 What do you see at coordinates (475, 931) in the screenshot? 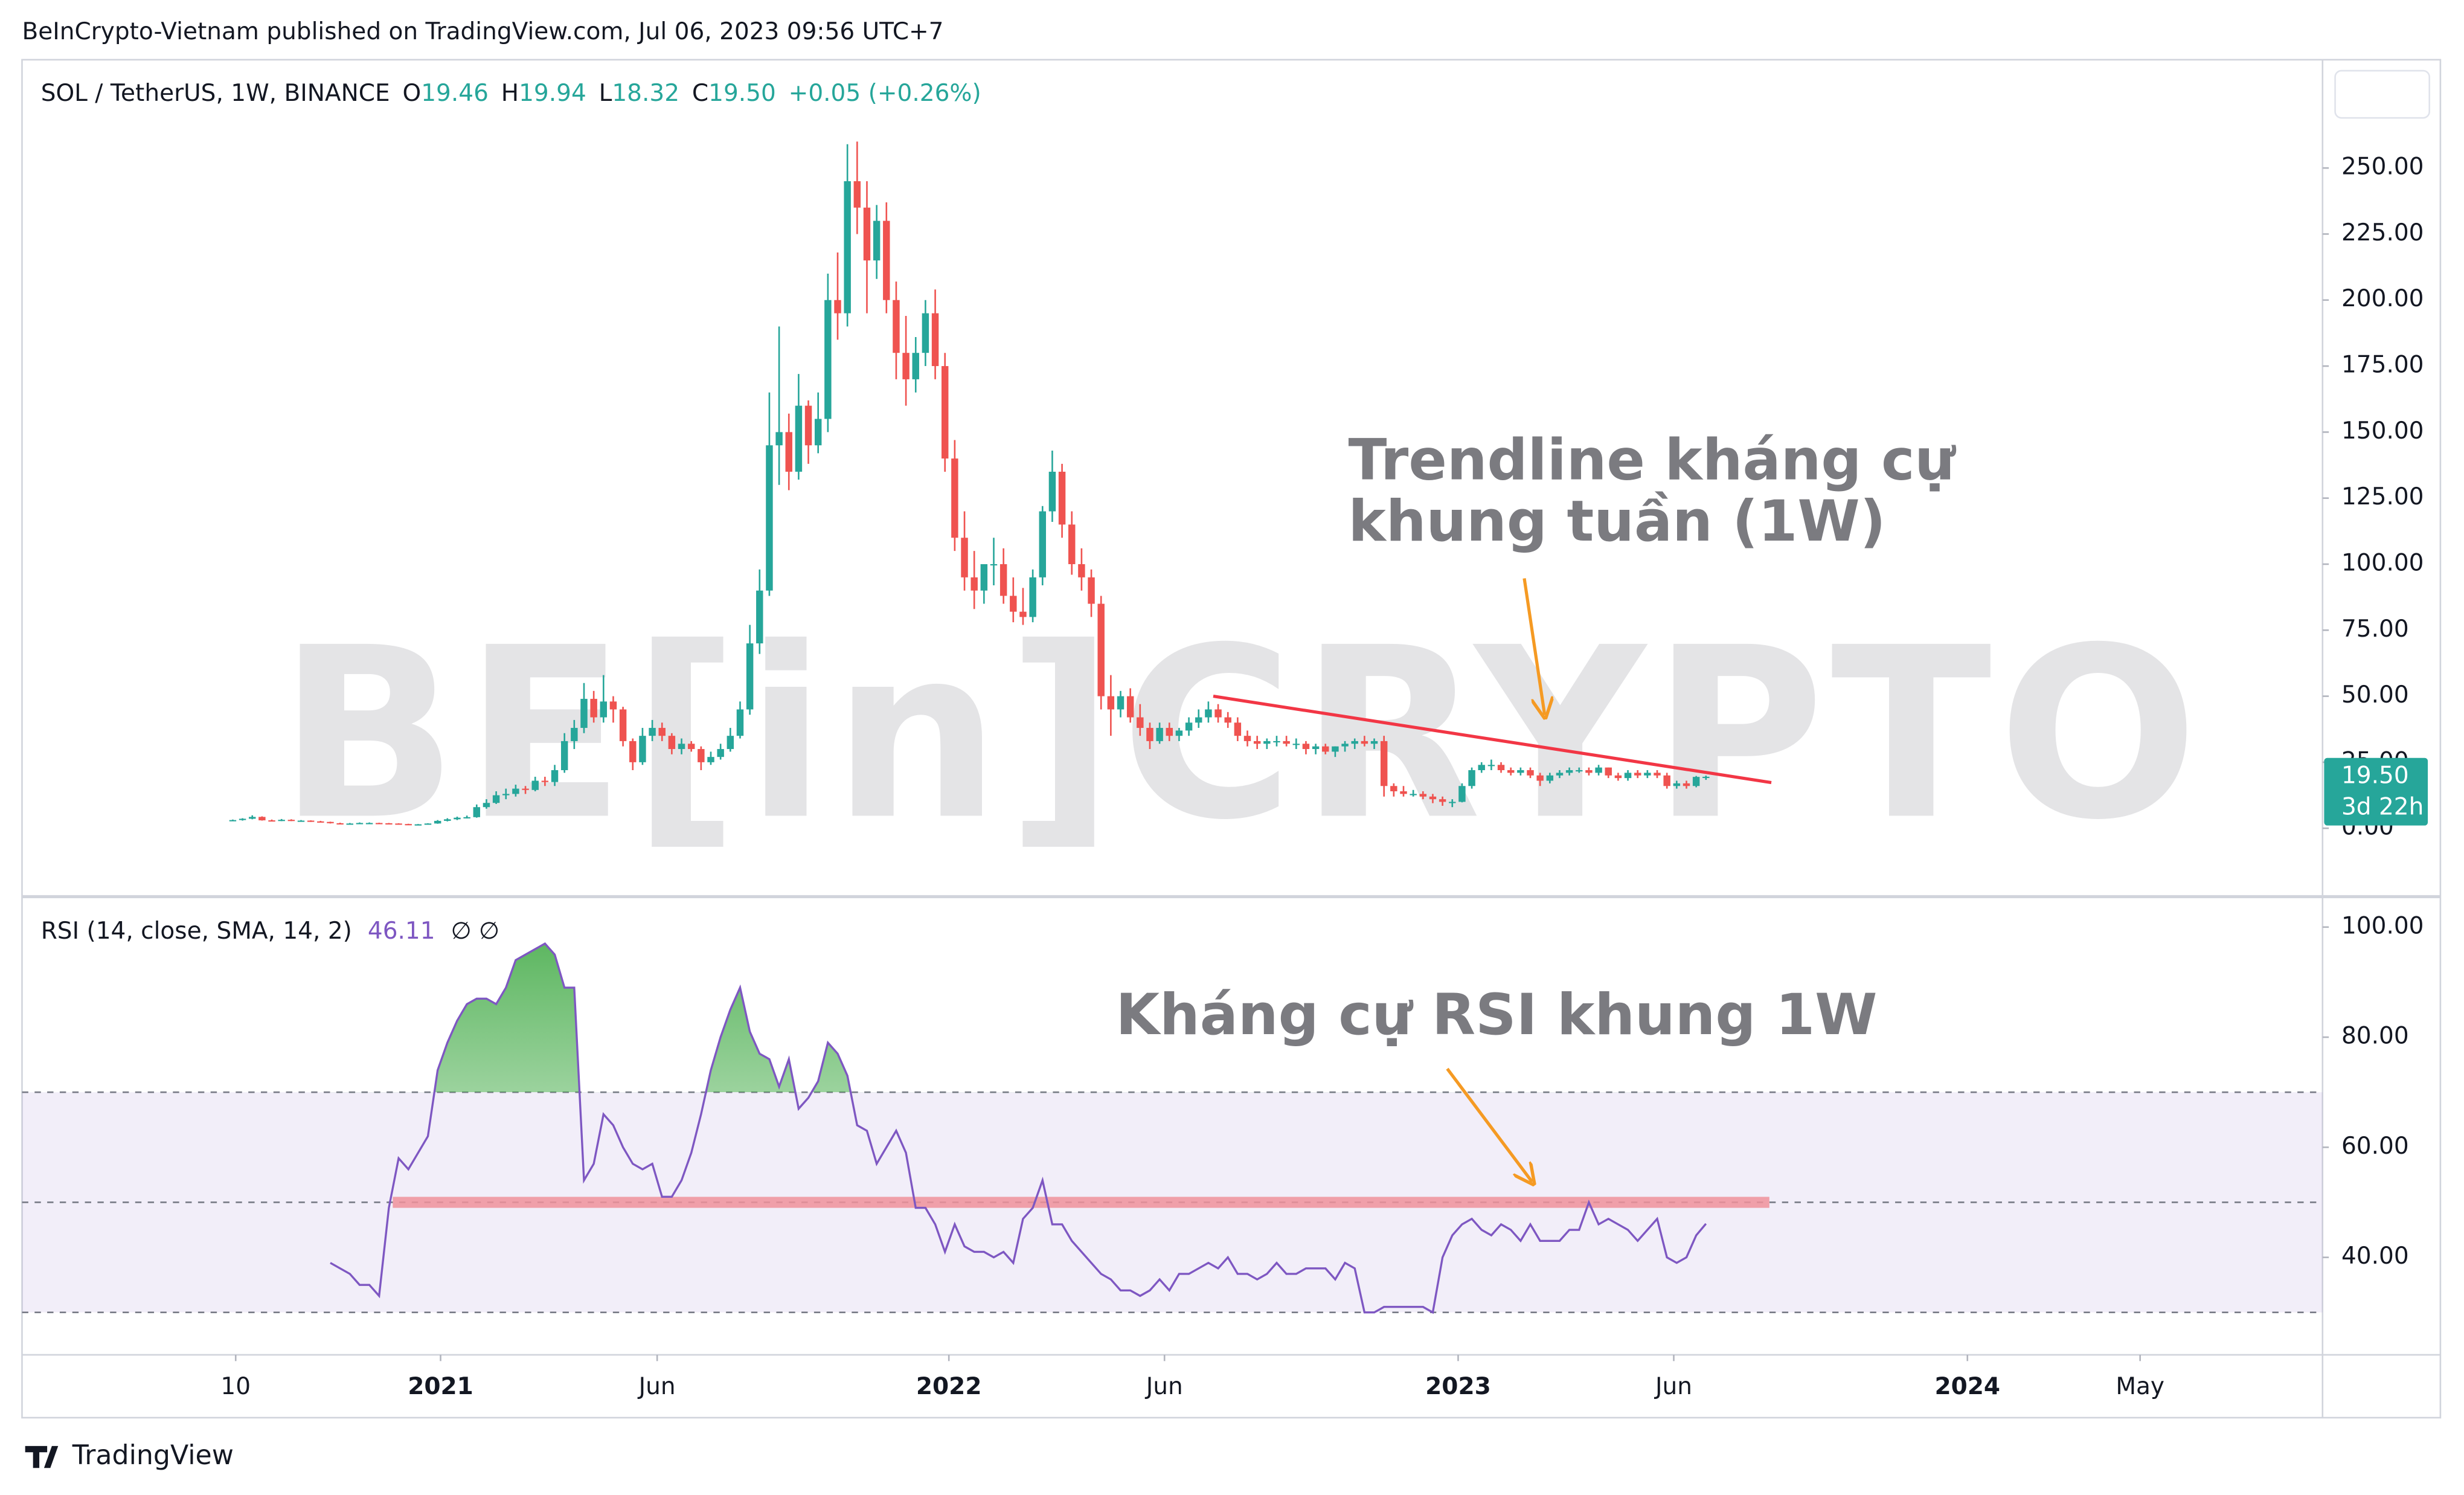
I see `rsi-extra: ∅ ∅` at bounding box center [475, 931].